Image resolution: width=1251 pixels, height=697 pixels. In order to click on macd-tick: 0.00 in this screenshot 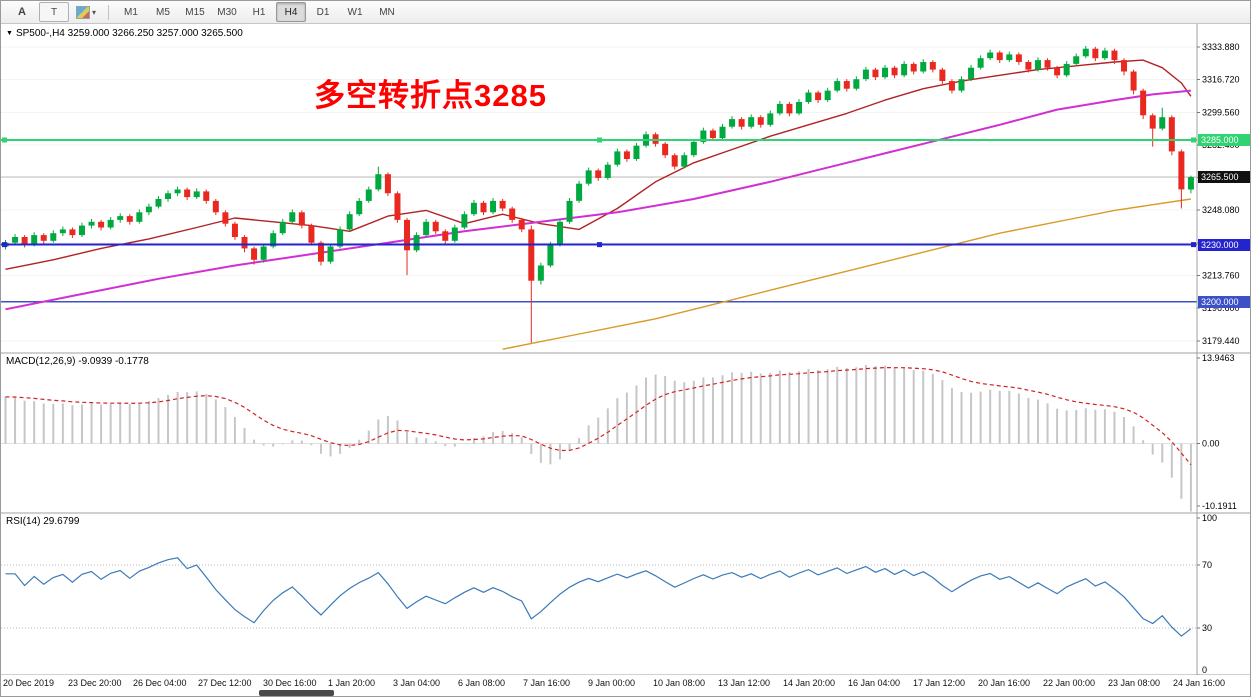, I will do `click(1211, 444)`.